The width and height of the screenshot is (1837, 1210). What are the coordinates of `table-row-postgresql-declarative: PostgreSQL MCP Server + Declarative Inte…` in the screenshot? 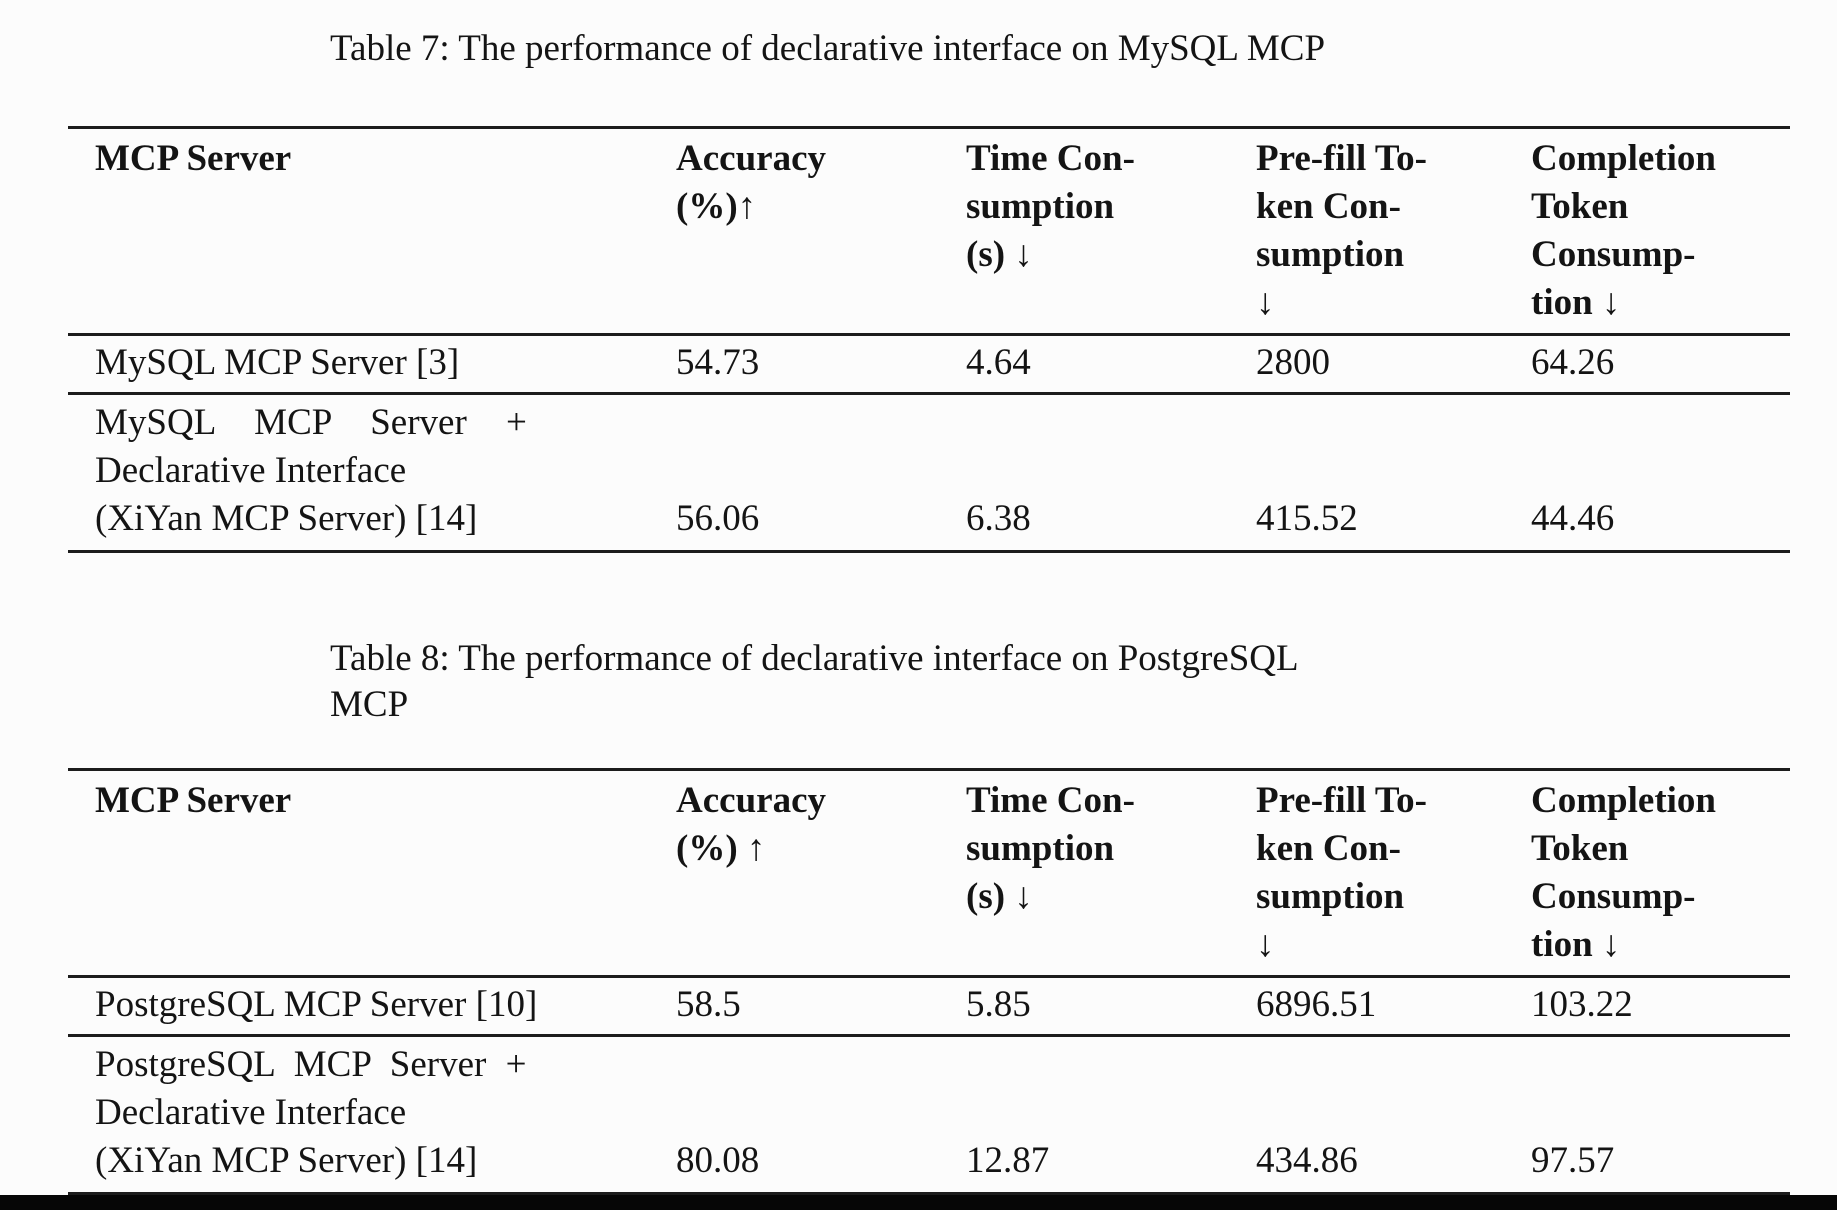 It's located at (929, 1115).